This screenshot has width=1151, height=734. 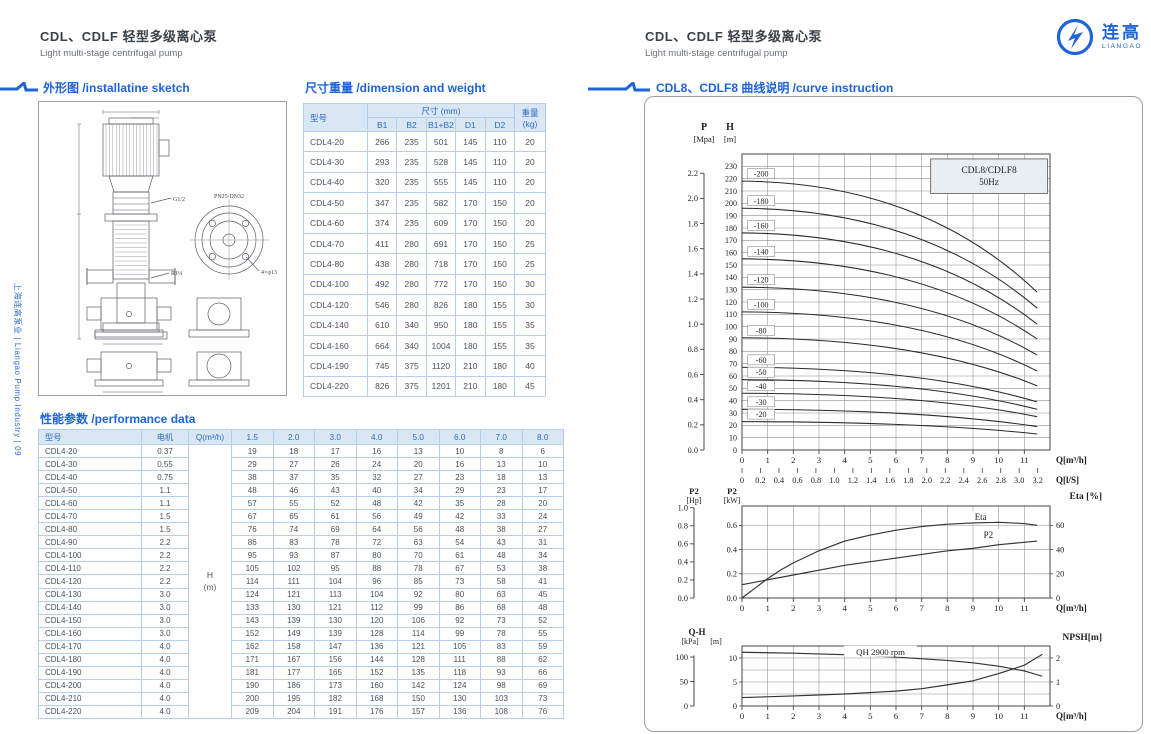 What do you see at coordinates (90, 711) in the screenshot?
I see `cell-model: CDL4-220` at bounding box center [90, 711].